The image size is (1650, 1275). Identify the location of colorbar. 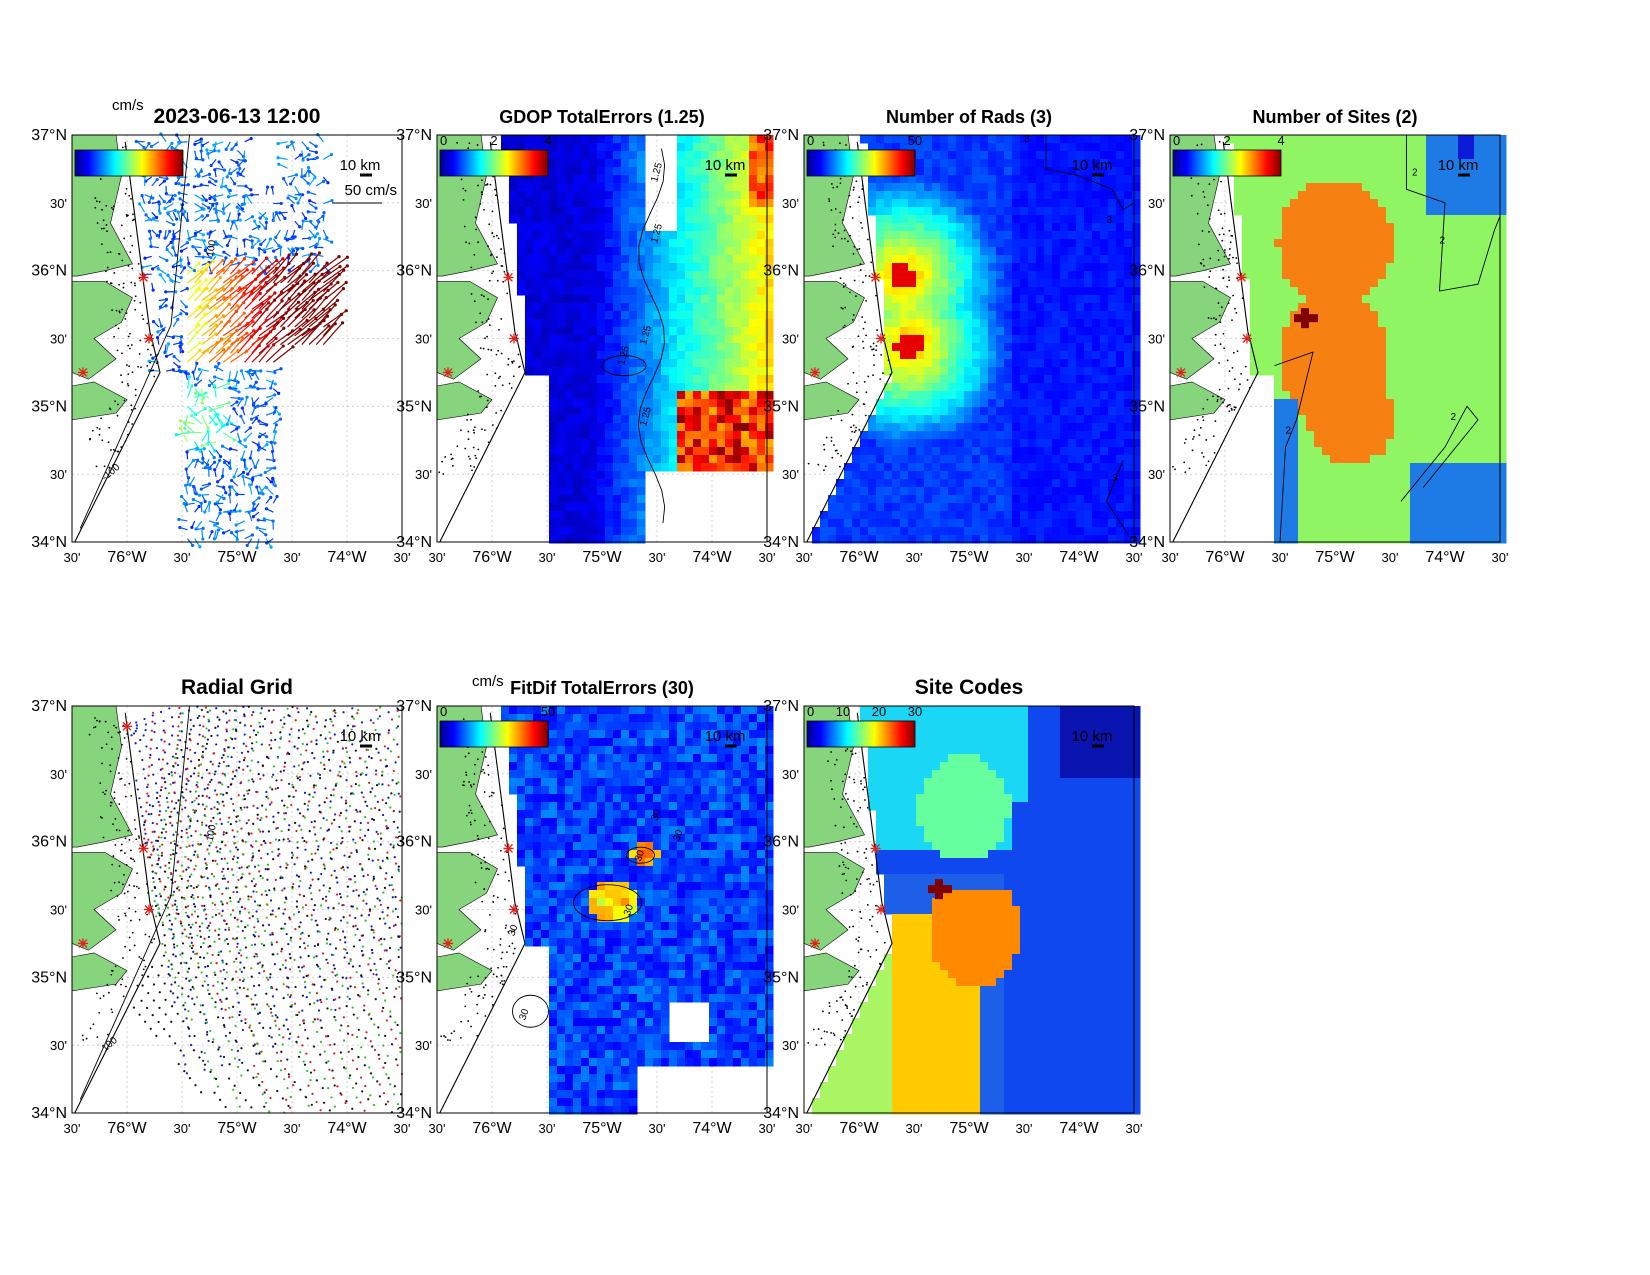
(494, 163).